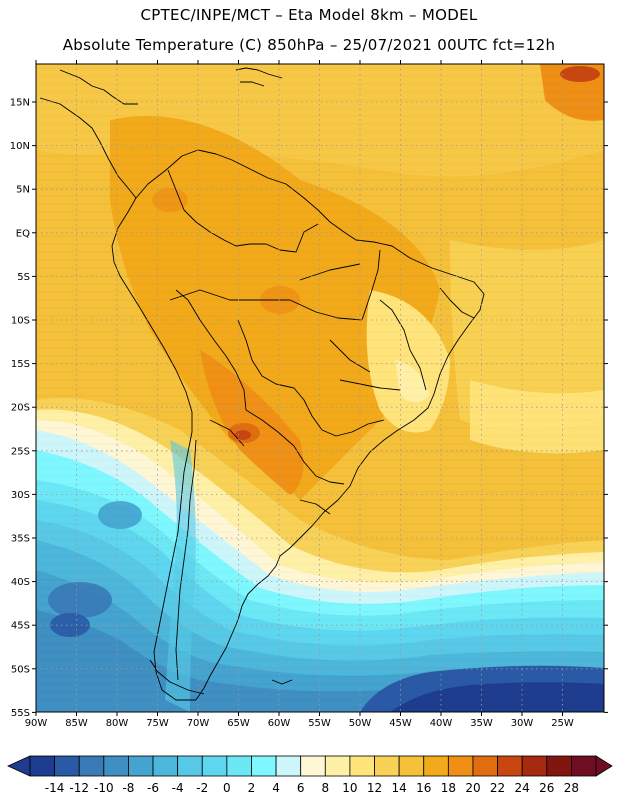 The height and width of the screenshot is (800, 618). What do you see at coordinates (319, 723) in the screenshot?
I see `lon-tick-label: 55W` at bounding box center [319, 723].